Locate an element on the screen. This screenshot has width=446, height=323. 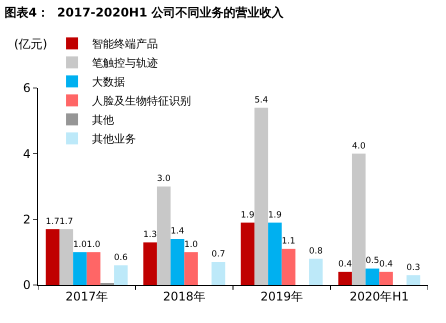
data-label: 0.6 is located at coordinates (121, 257).